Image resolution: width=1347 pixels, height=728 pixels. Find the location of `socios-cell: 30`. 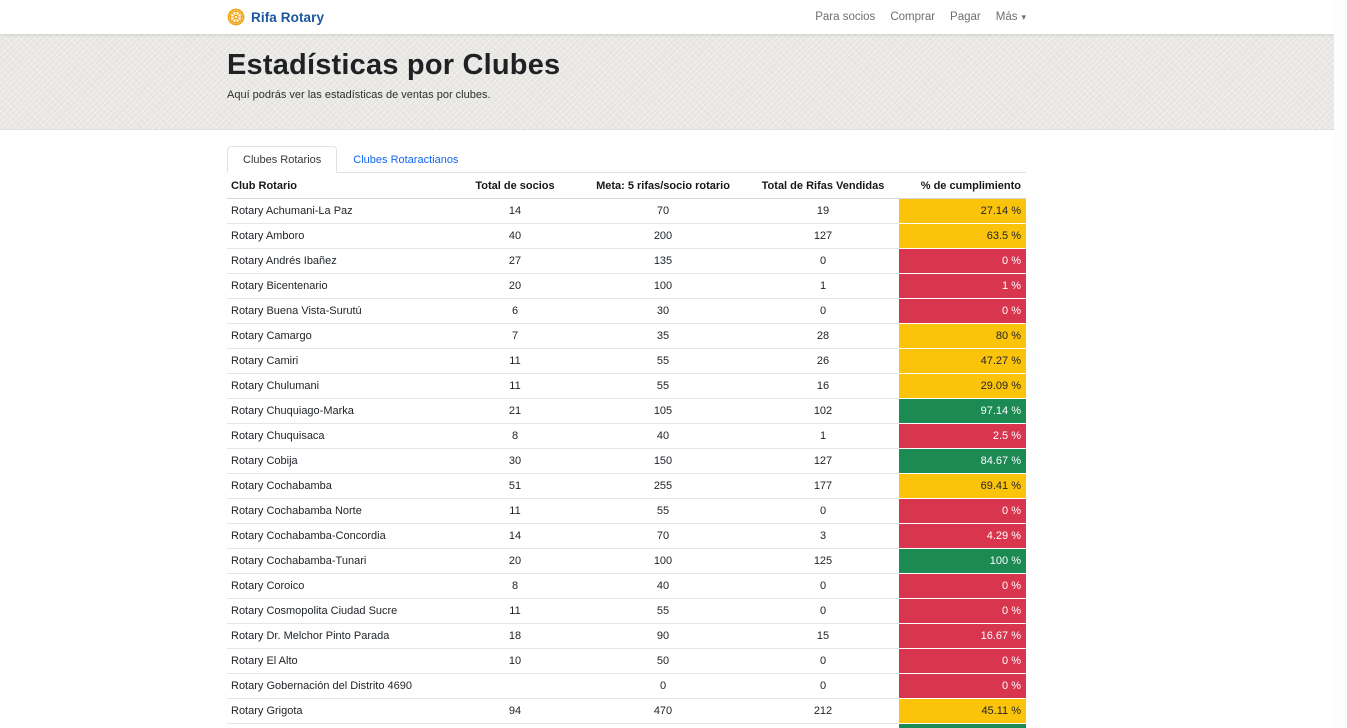

socios-cell: 30 is located at coordinates (515, 461).